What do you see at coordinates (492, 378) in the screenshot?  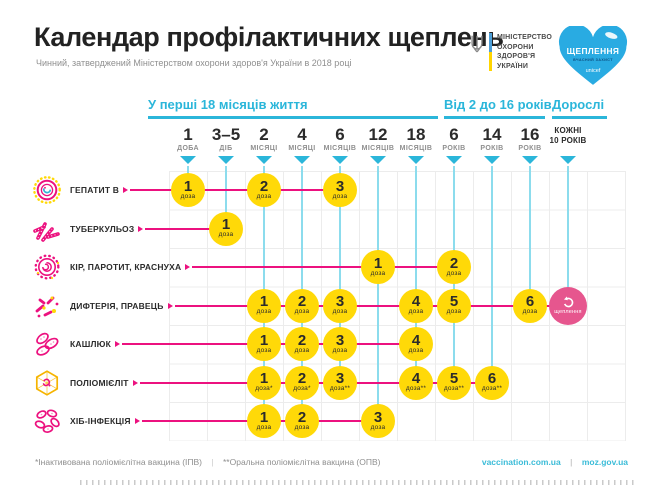 I see `dose-number: 6` at bounding box center [492, 378].